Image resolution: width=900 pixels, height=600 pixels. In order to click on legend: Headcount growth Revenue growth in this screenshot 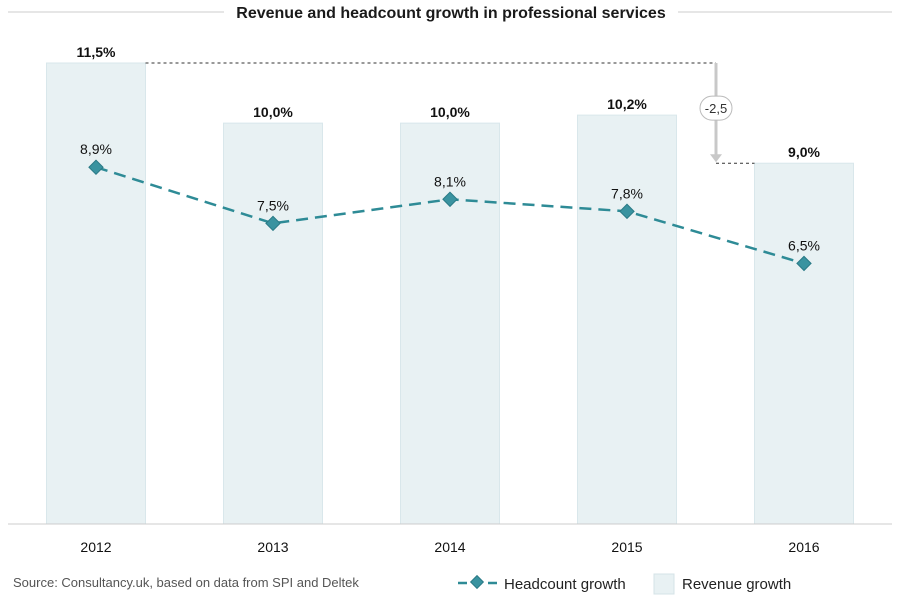, I will do `click(624, 584)`.